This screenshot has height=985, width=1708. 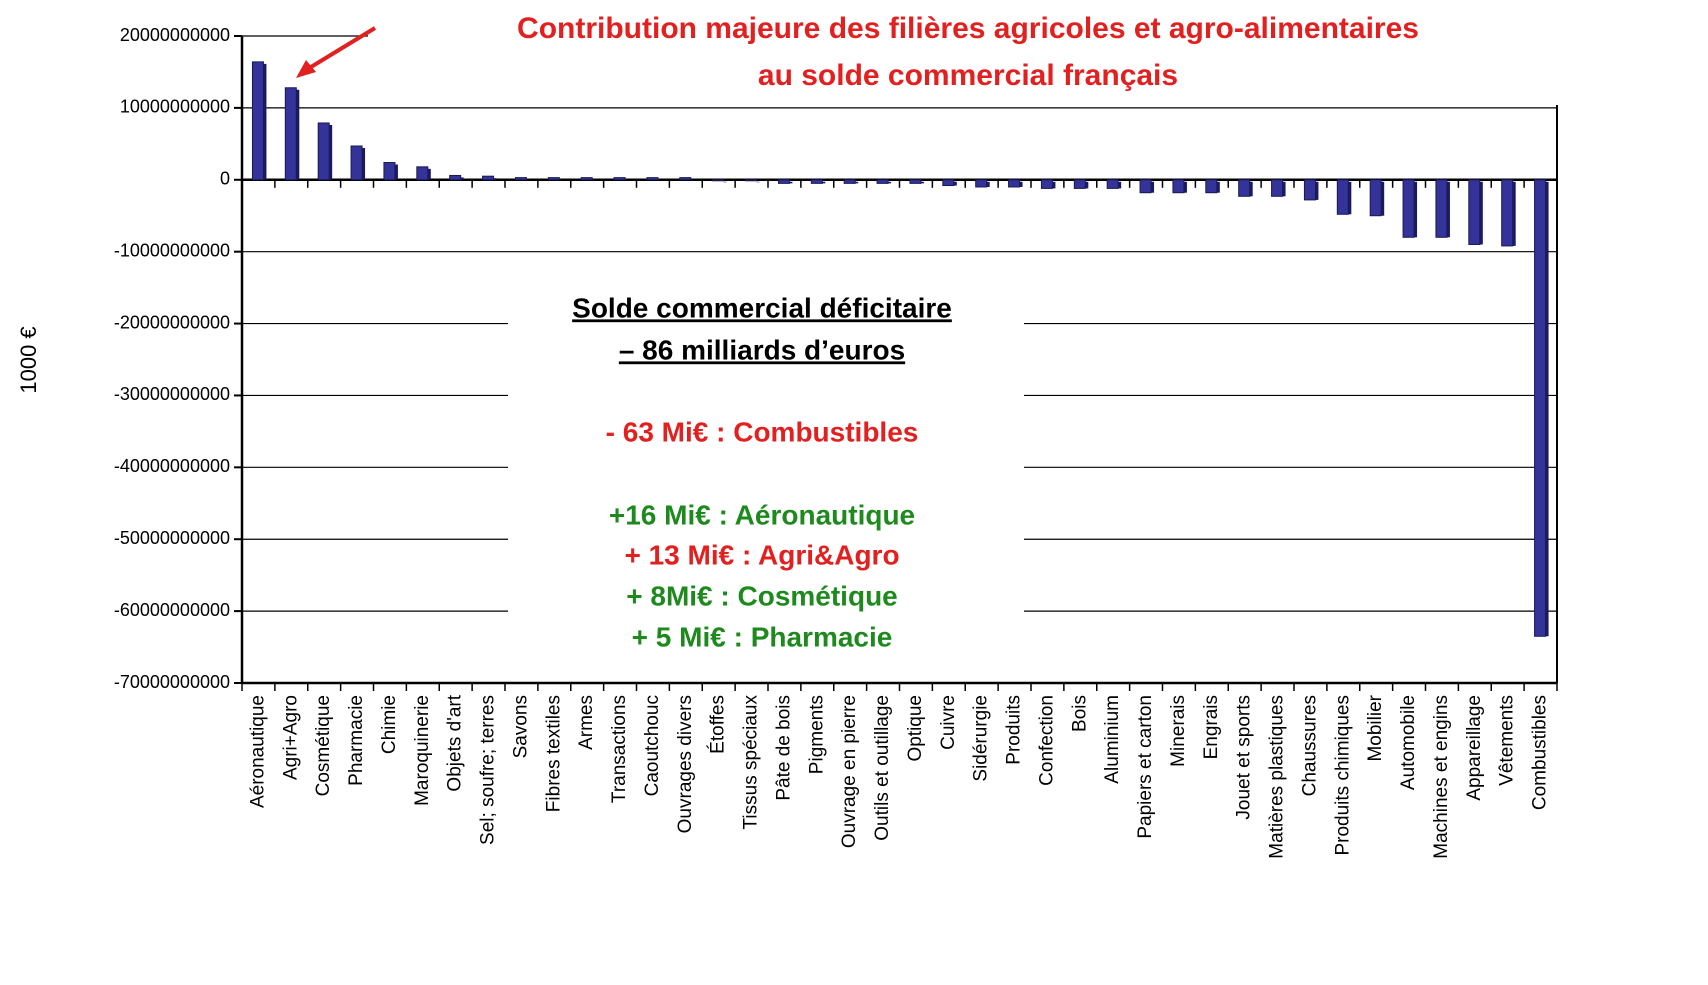 What do you see at coordinates (389, 724) in the screenshot?
I see `x-tick-label: Chimie` at bounding box center [389, 724].